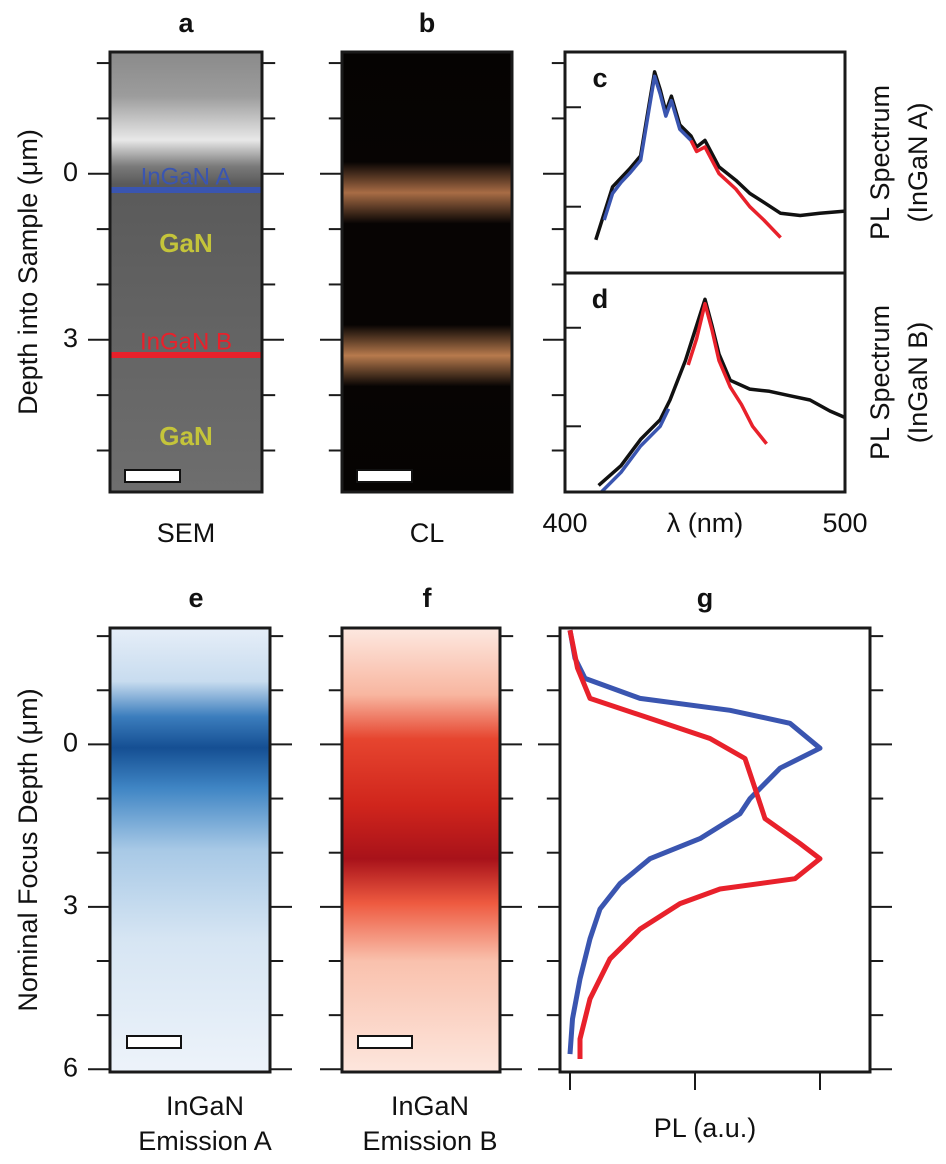 This screenshot has width=946, height=1164. Describe the element at coordinates (705, 523) in the screenshot. I see `x-axis-label: λ (nm)` at that location.